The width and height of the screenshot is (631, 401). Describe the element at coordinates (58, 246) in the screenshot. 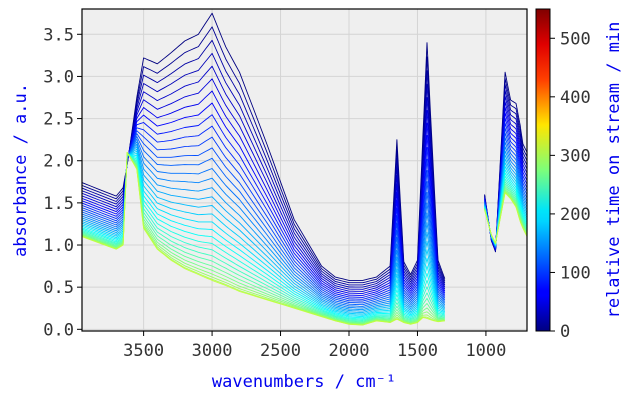

I see `y-tick-label: 1.0` at that location.